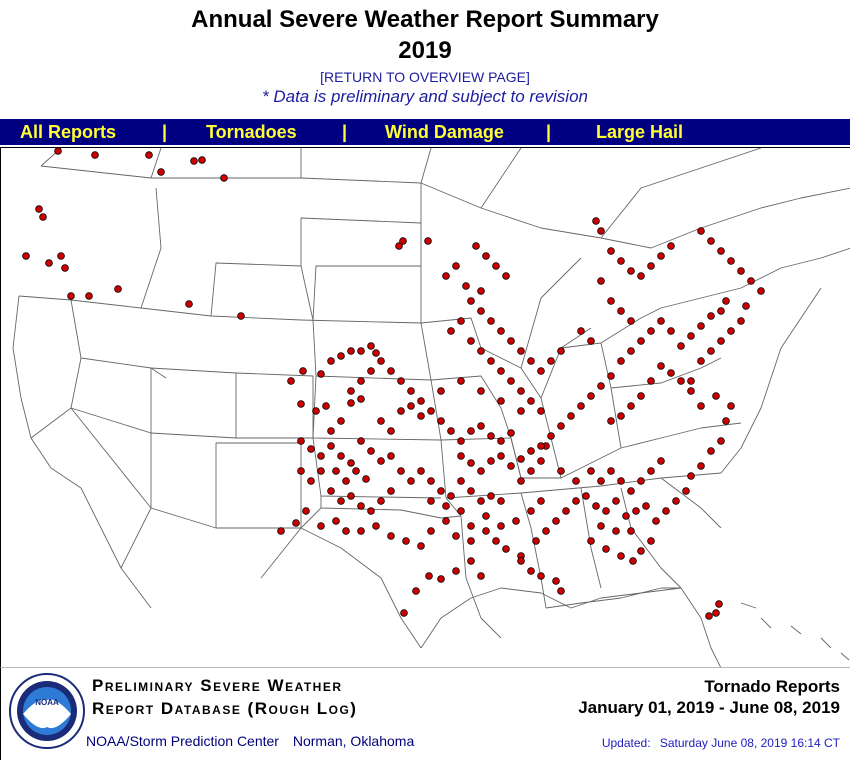 The image size is (850, 760). Describe the element at coordinates (47, 711) in the screenshot. I see `noaa-logo: NOAA` at that location.